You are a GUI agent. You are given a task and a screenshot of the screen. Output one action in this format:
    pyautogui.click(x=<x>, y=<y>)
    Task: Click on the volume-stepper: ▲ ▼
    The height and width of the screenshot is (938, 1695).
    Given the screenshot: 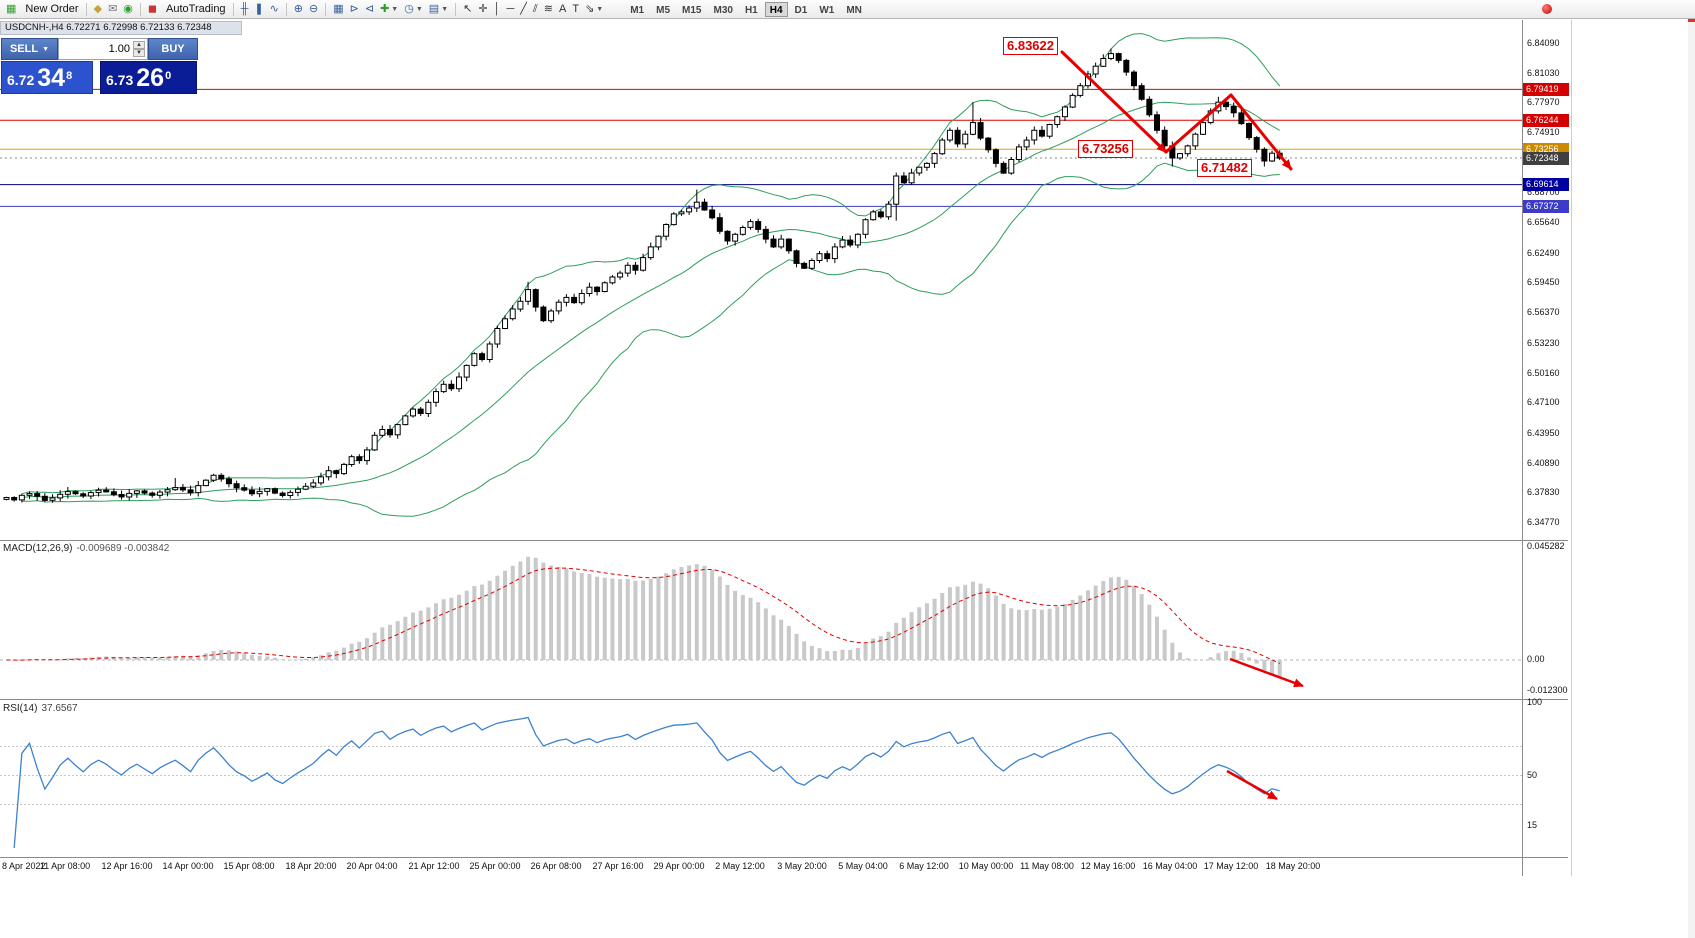 What is the action you would take?
    pyautogui.click(x=139, y=49)
    